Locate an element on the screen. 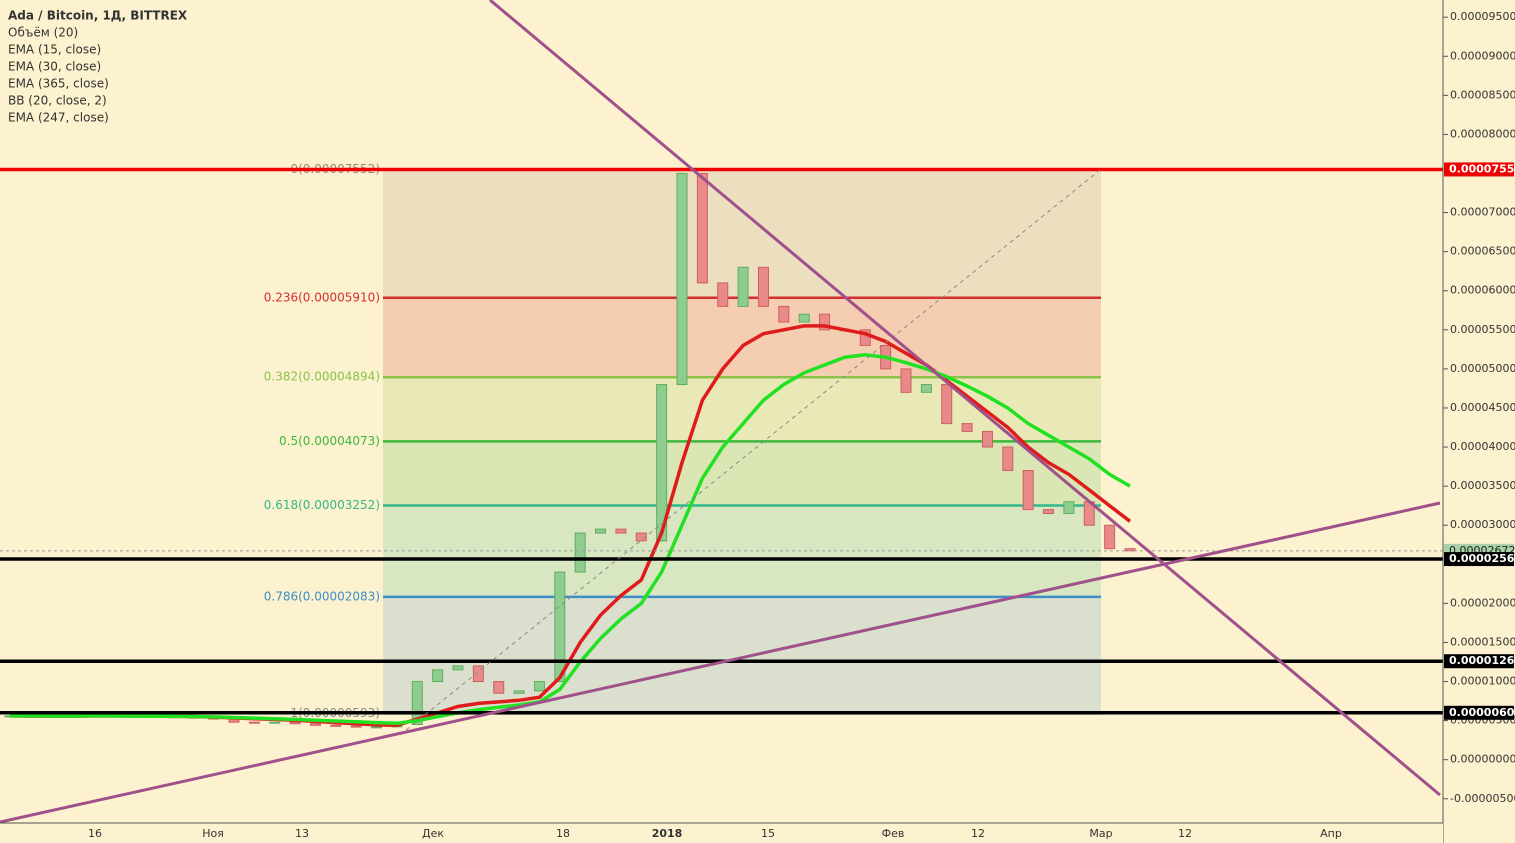 This screenshot has width=1515, height=843. y-tick-label: 0.00003500 is located at coordinates (1482, 485).